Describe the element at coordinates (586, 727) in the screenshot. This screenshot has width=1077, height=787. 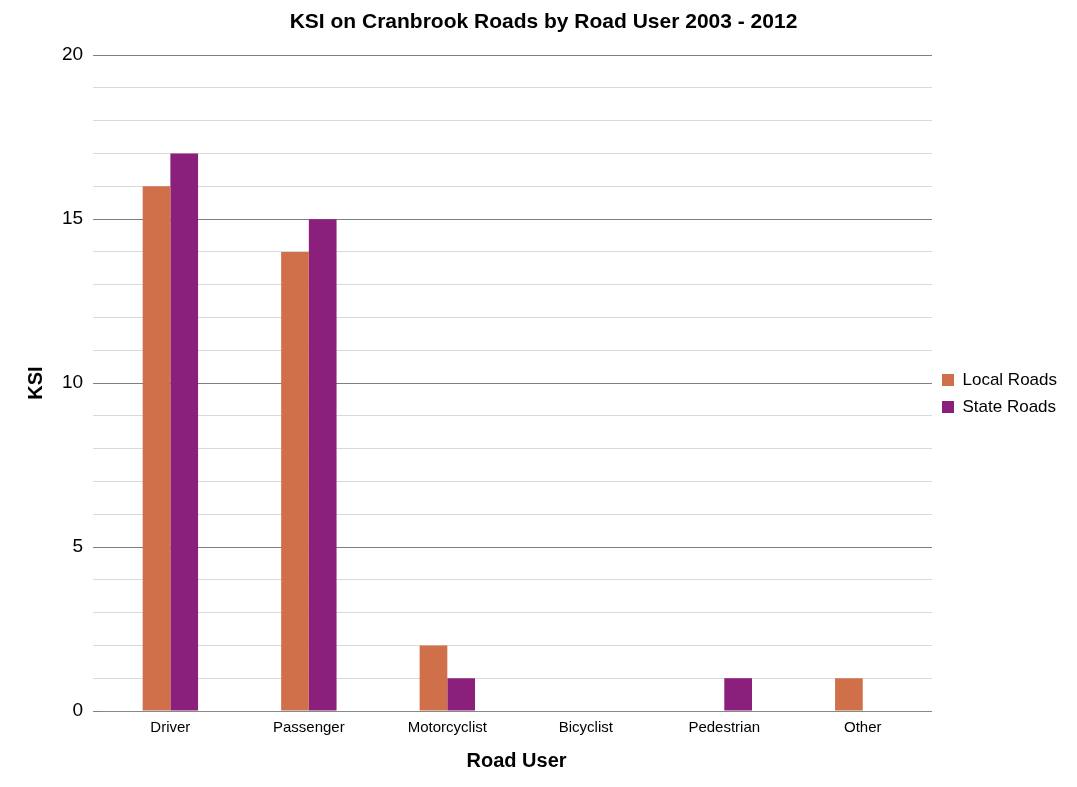
I see `x-tick-label: Bicyclist` at that location.